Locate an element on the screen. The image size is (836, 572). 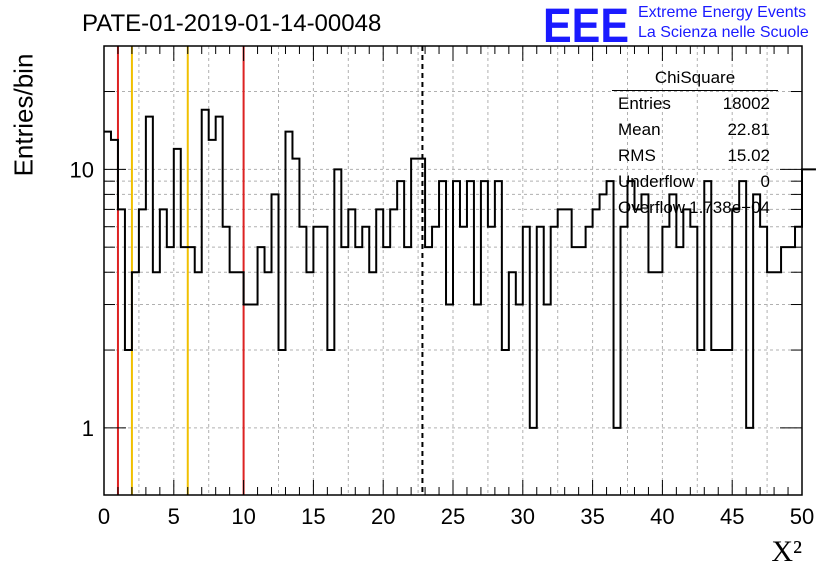
x-axis-label: X² is located at coordinates (786, 551).